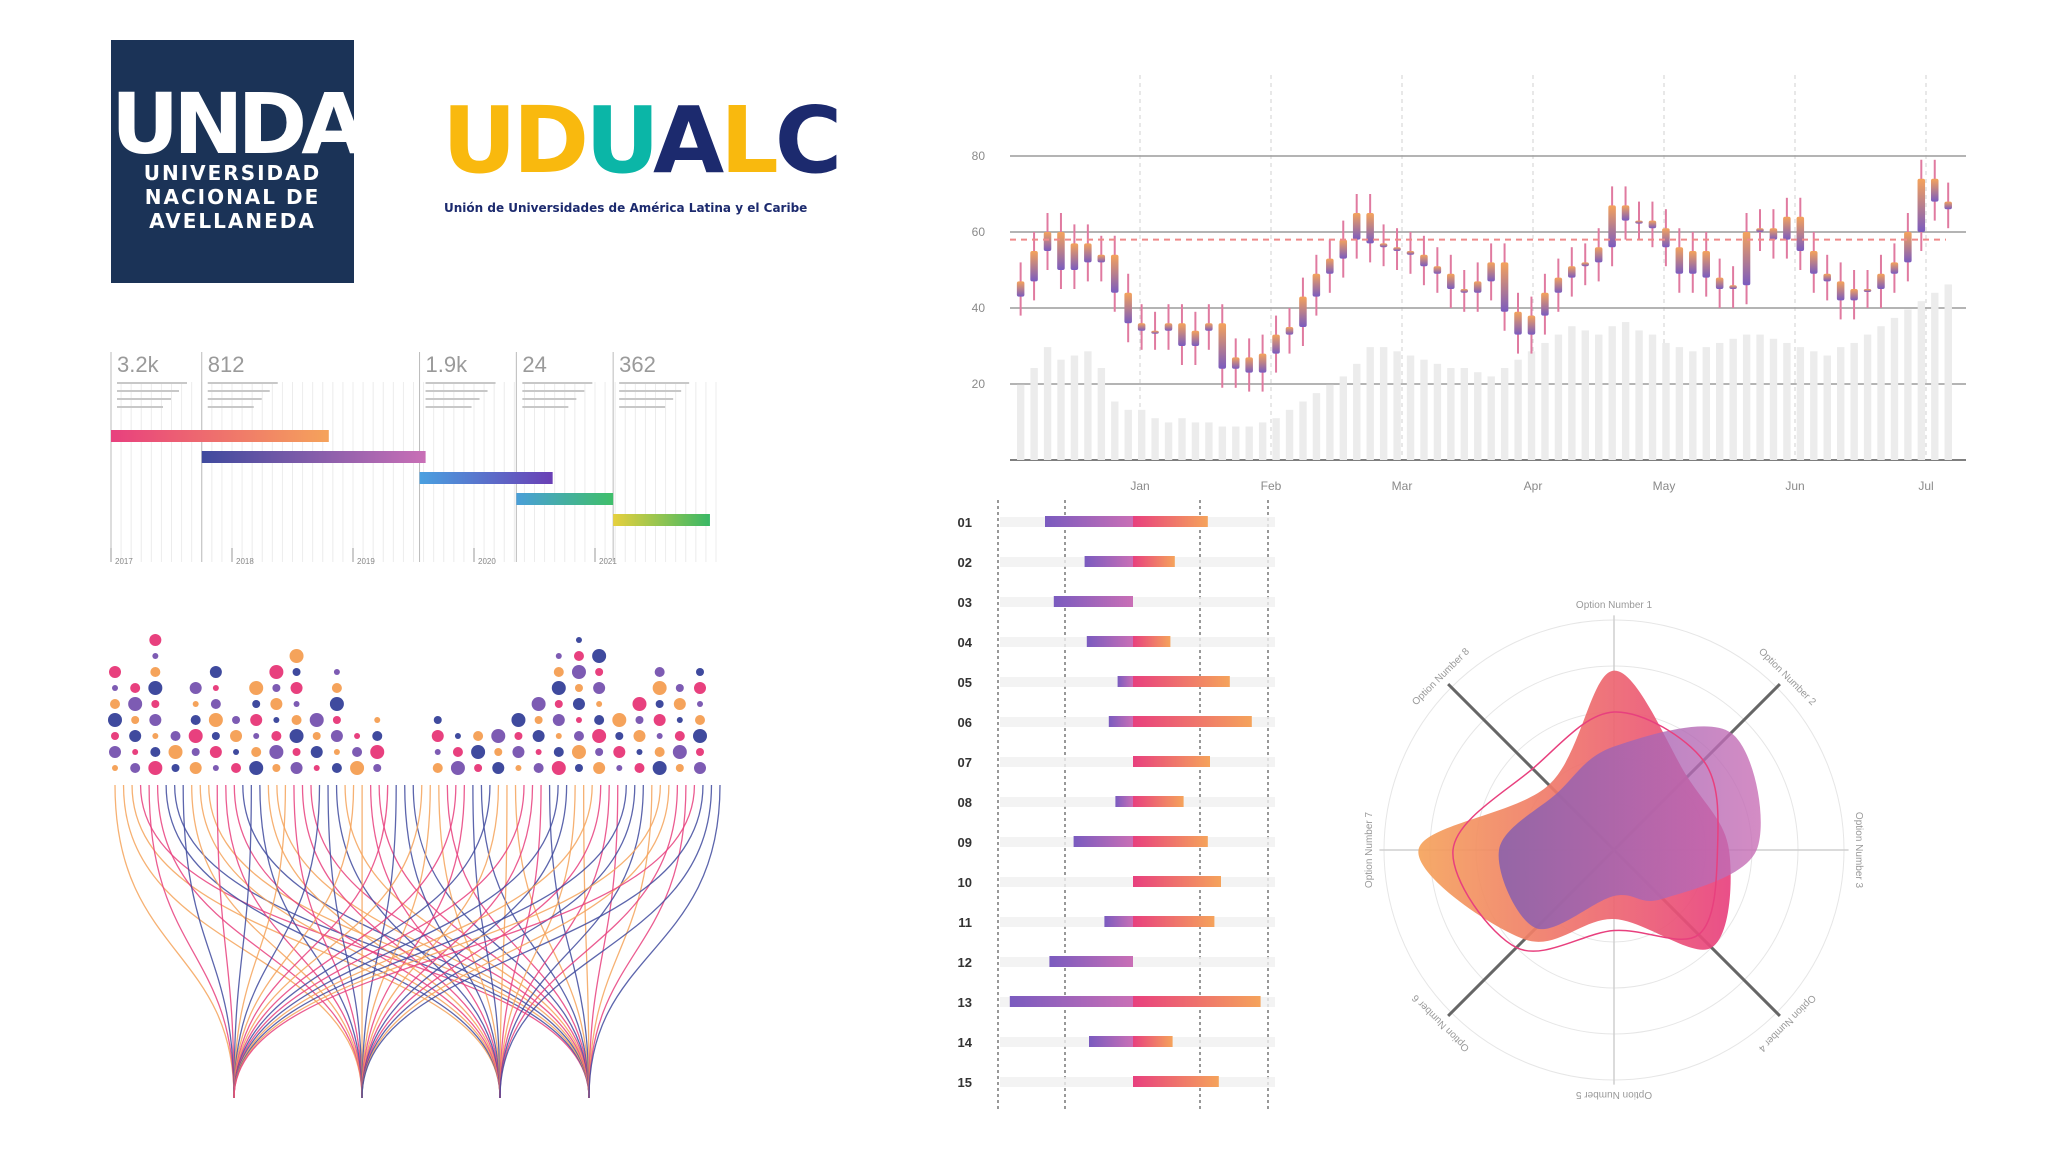 This screenshot has height=1156, width=2048. I want to click on category-label: 02, so click(965, 562).